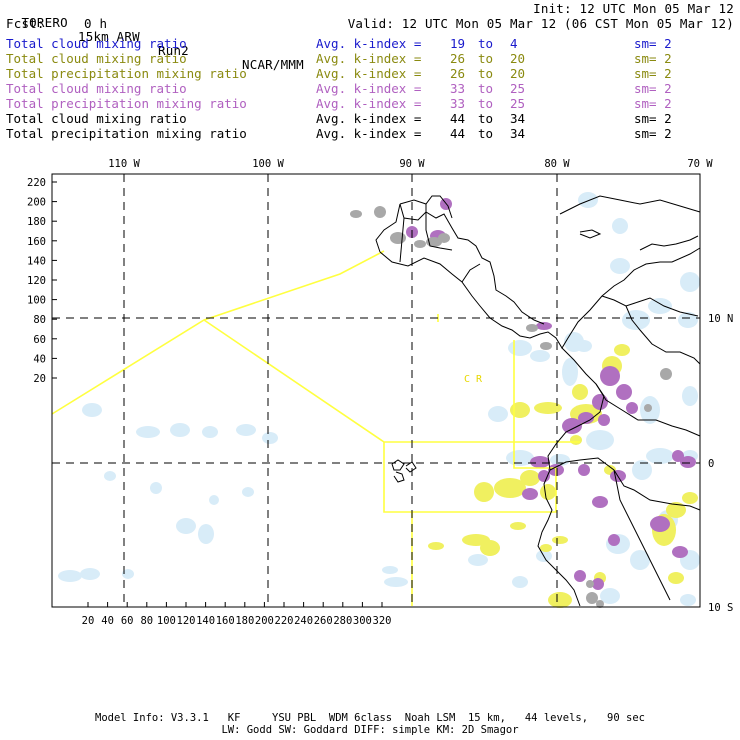  Describe the element at coordinates (36, 203) in the screenshot. I see `y-grid-label: 200` at that location.